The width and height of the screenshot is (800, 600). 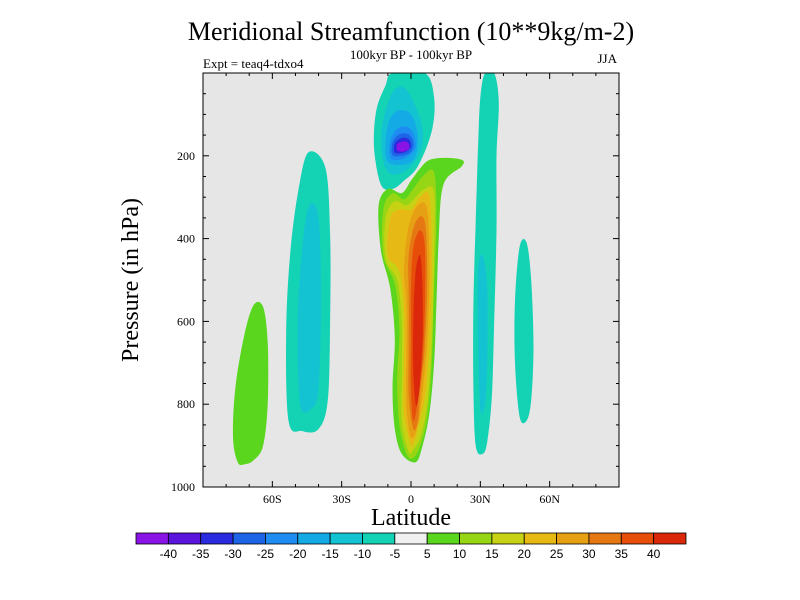 What do you see at coordinates (589, 554) in the screenshot?
I see `colorbar-label: 30` at bounding box center [589, 554].